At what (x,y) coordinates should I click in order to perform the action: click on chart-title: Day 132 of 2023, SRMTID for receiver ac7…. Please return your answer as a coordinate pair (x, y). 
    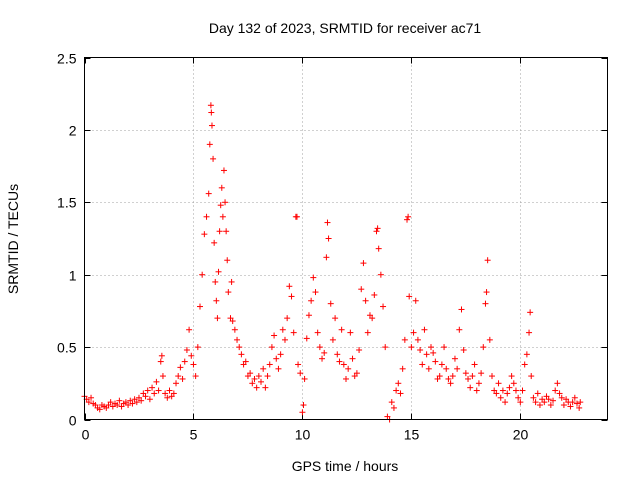
    Looking at the image, I should click on (345, 28).